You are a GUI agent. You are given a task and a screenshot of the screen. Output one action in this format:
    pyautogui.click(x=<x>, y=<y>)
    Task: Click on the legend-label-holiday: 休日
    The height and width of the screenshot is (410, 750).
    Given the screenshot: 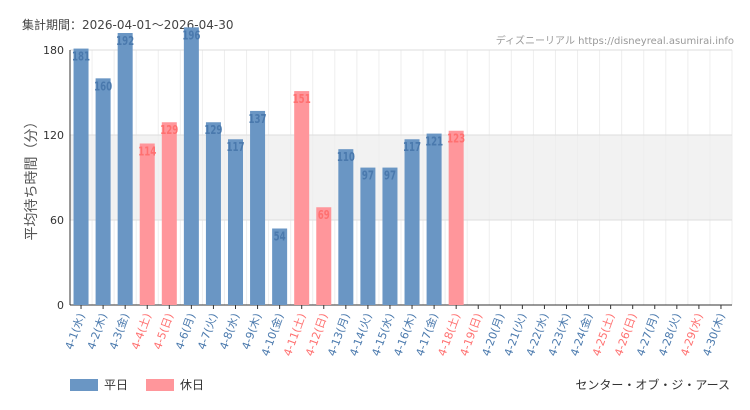 What is the action you would take?
    pyautogui.click(x=192, y=385)
    